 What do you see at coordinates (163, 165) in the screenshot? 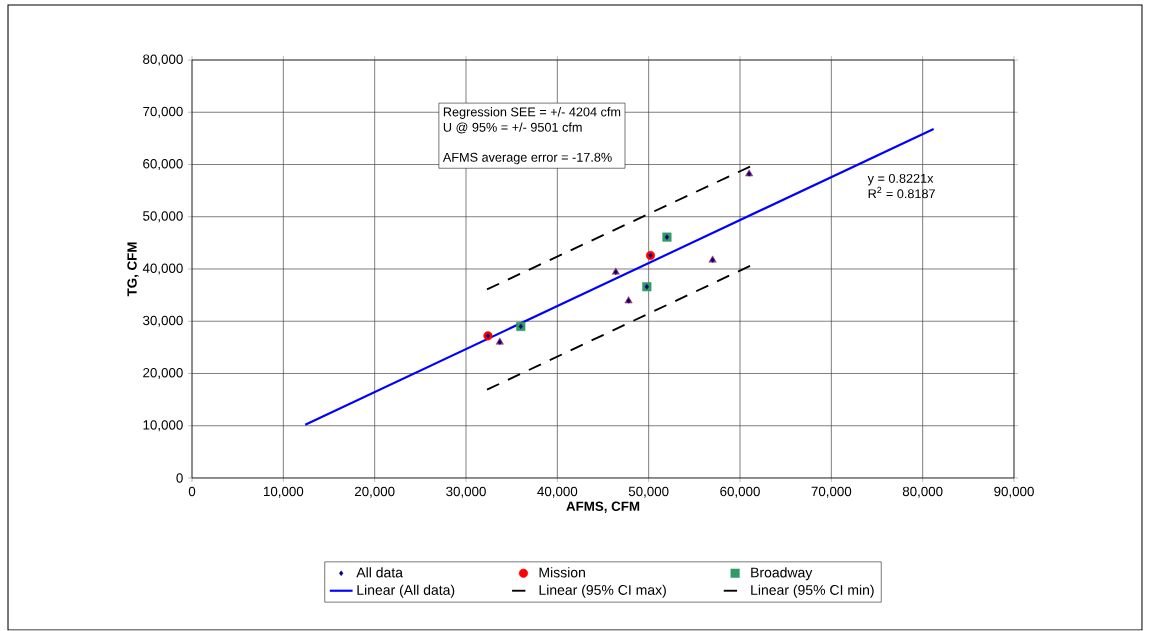
I see `y-tick-label: 60,000` at bounding box center [163, 165].